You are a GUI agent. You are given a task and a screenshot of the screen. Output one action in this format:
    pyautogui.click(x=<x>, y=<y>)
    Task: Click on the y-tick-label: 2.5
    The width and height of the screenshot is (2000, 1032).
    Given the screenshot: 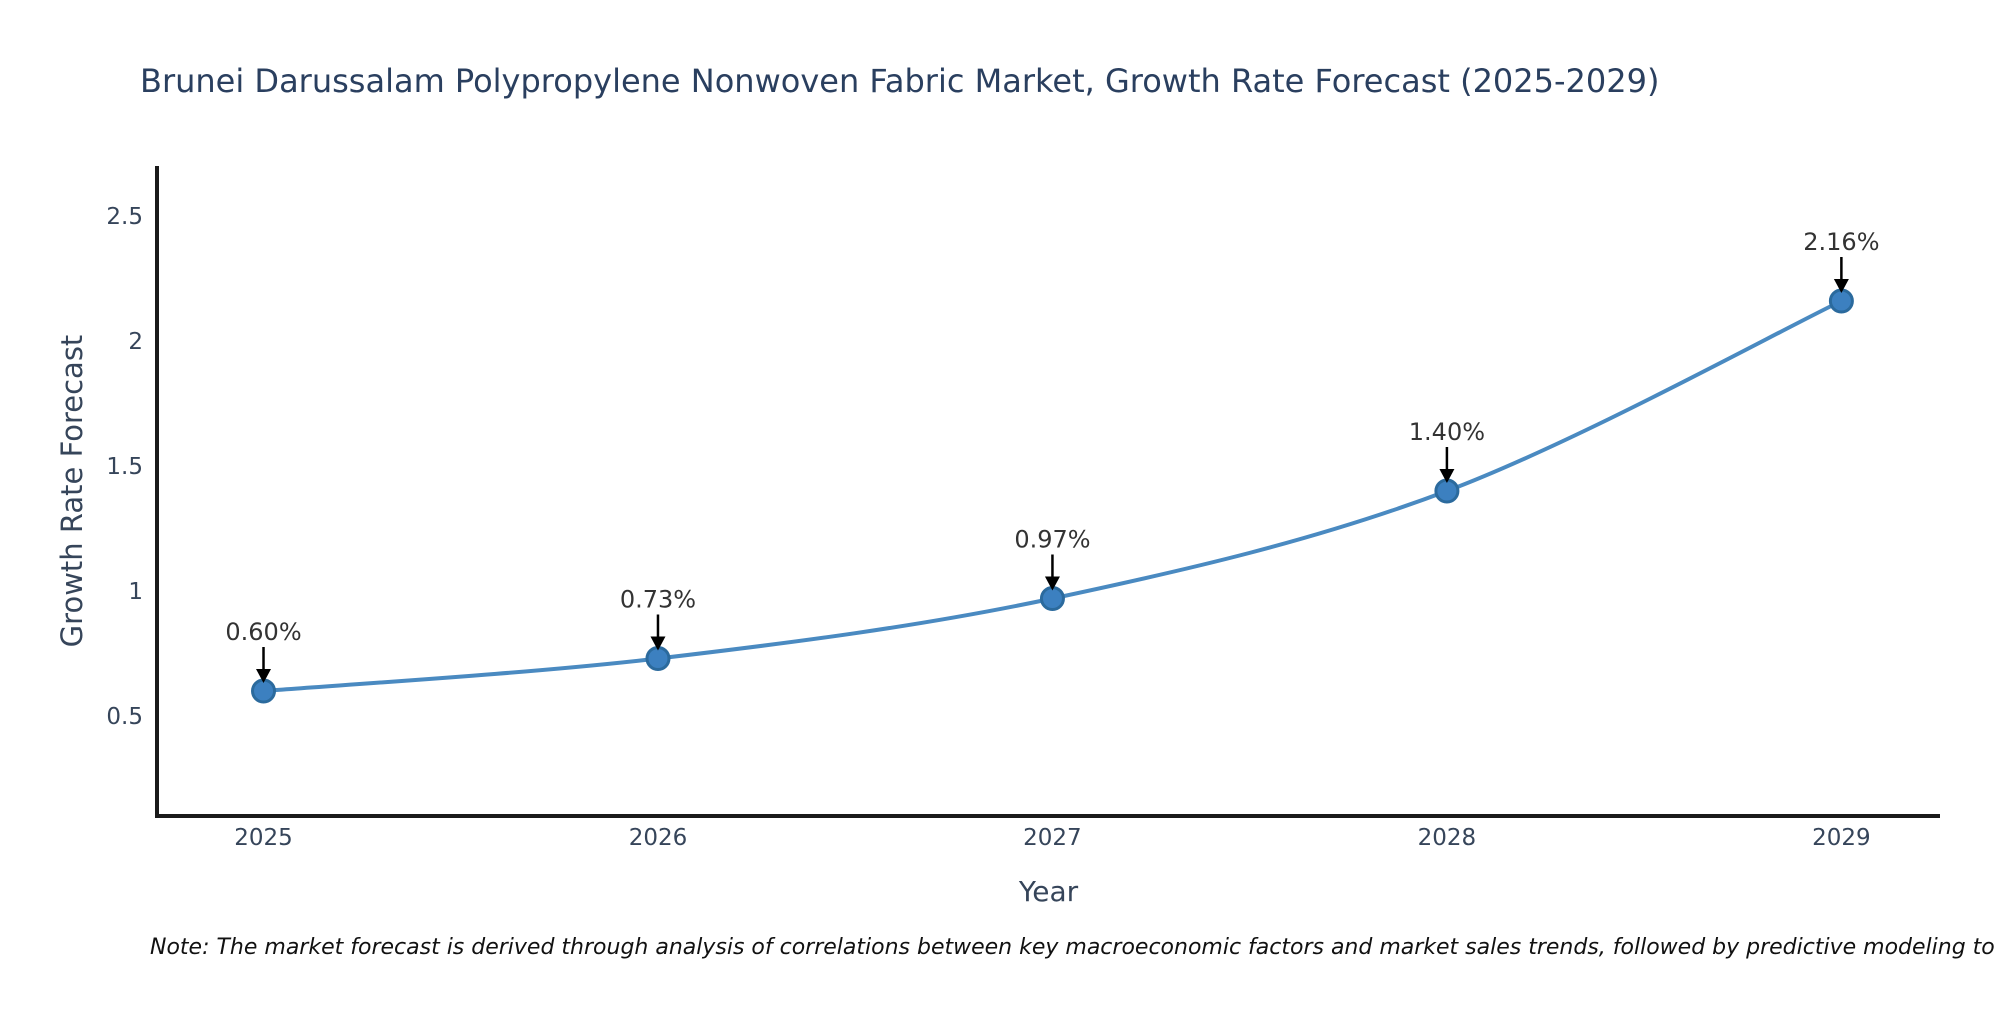 What is the action you would take?
    pyautogui.click(x=124, y=217)
    